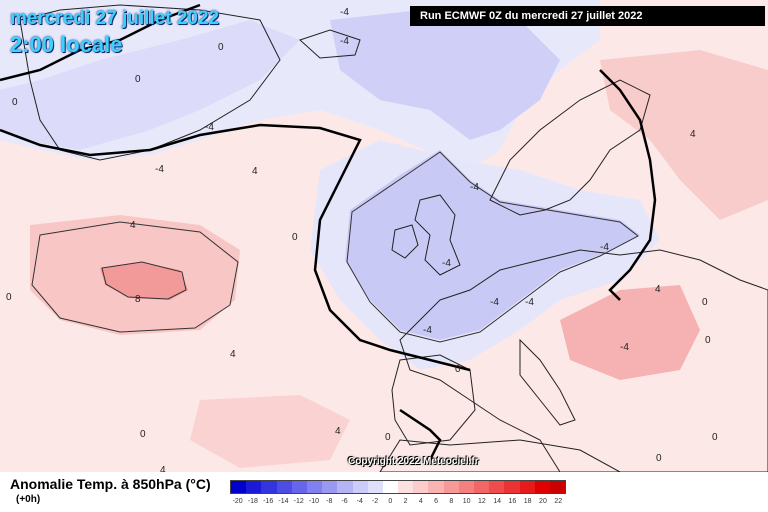 The width and height of the screenshot is (768, 512). I want to click on date-title: mercredi 27 juillet 2022, so click(115, 18).